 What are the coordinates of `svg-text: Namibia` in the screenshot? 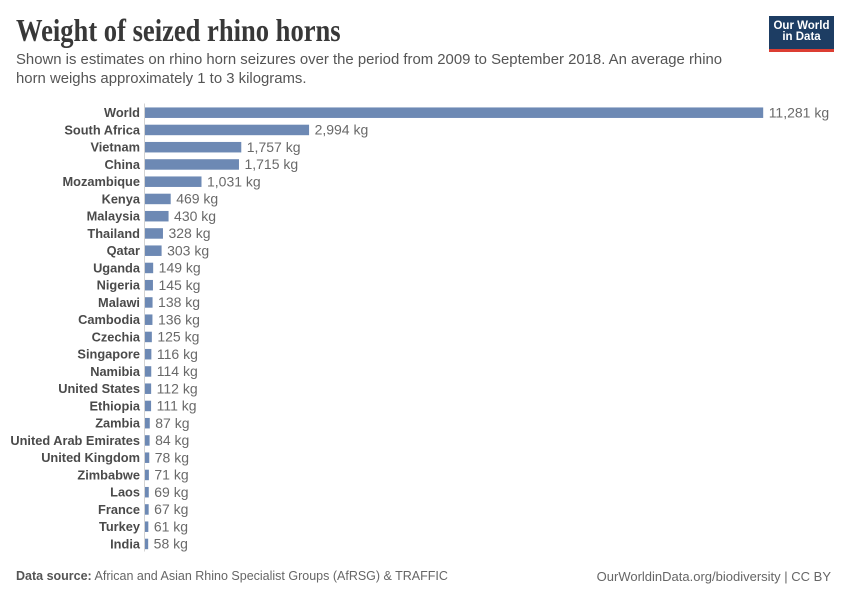 It's located at (115, 371).